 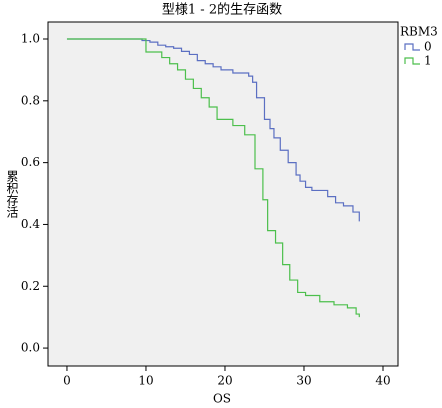 What do you see at coordinates (382, 381) in the screenshot?
I see `x-tick-label: 40` at bounding box center [382, 381].